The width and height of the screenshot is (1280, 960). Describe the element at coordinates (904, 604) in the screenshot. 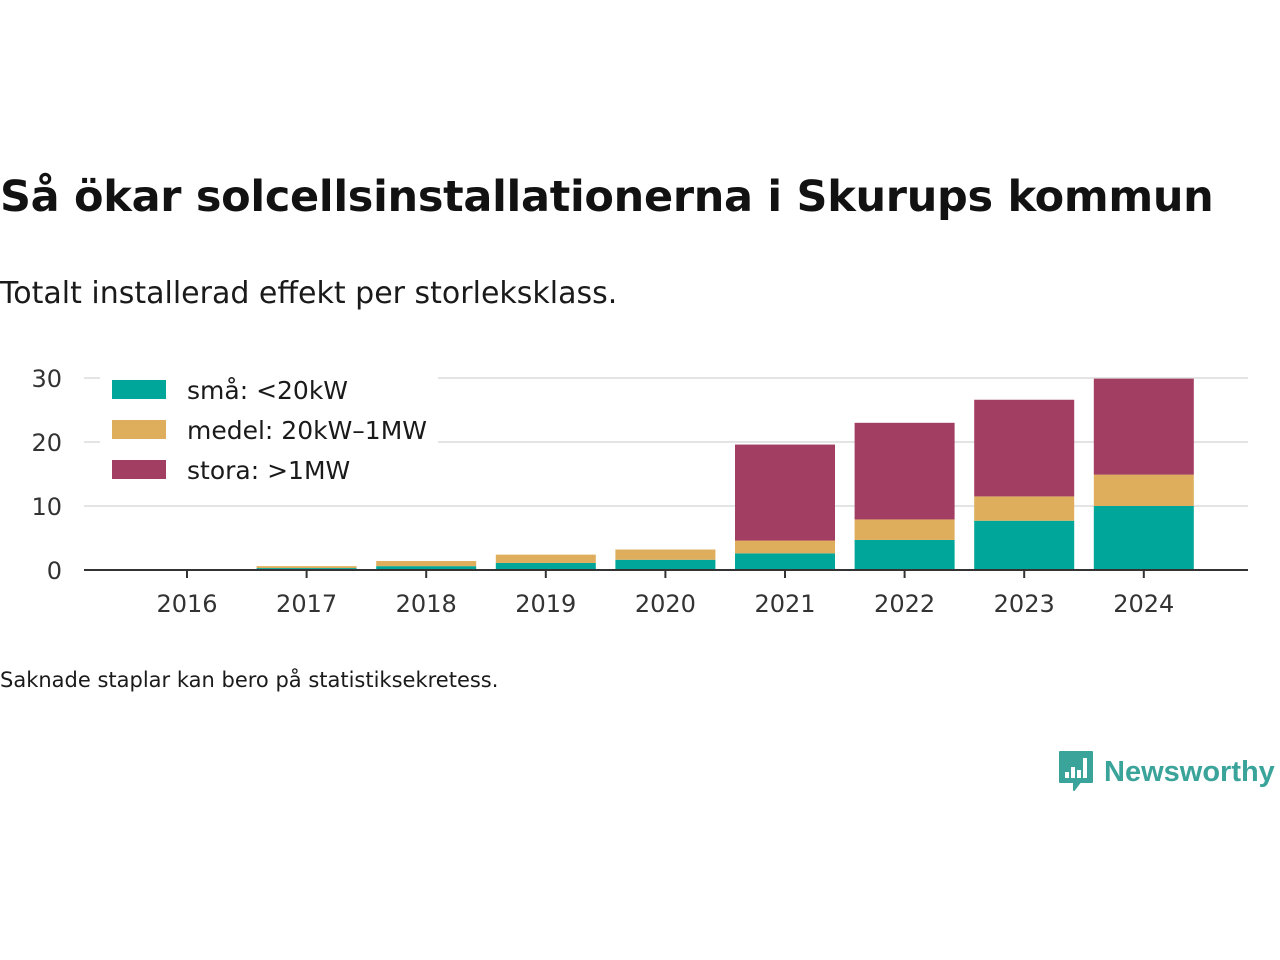

I see `x-tick-label: 2022` at that location.